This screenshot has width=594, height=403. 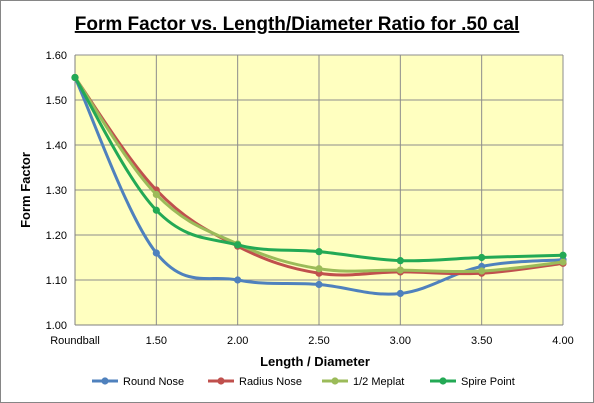 I want to click on y-axis-title: Form Factor, so click(x=25, y=190).